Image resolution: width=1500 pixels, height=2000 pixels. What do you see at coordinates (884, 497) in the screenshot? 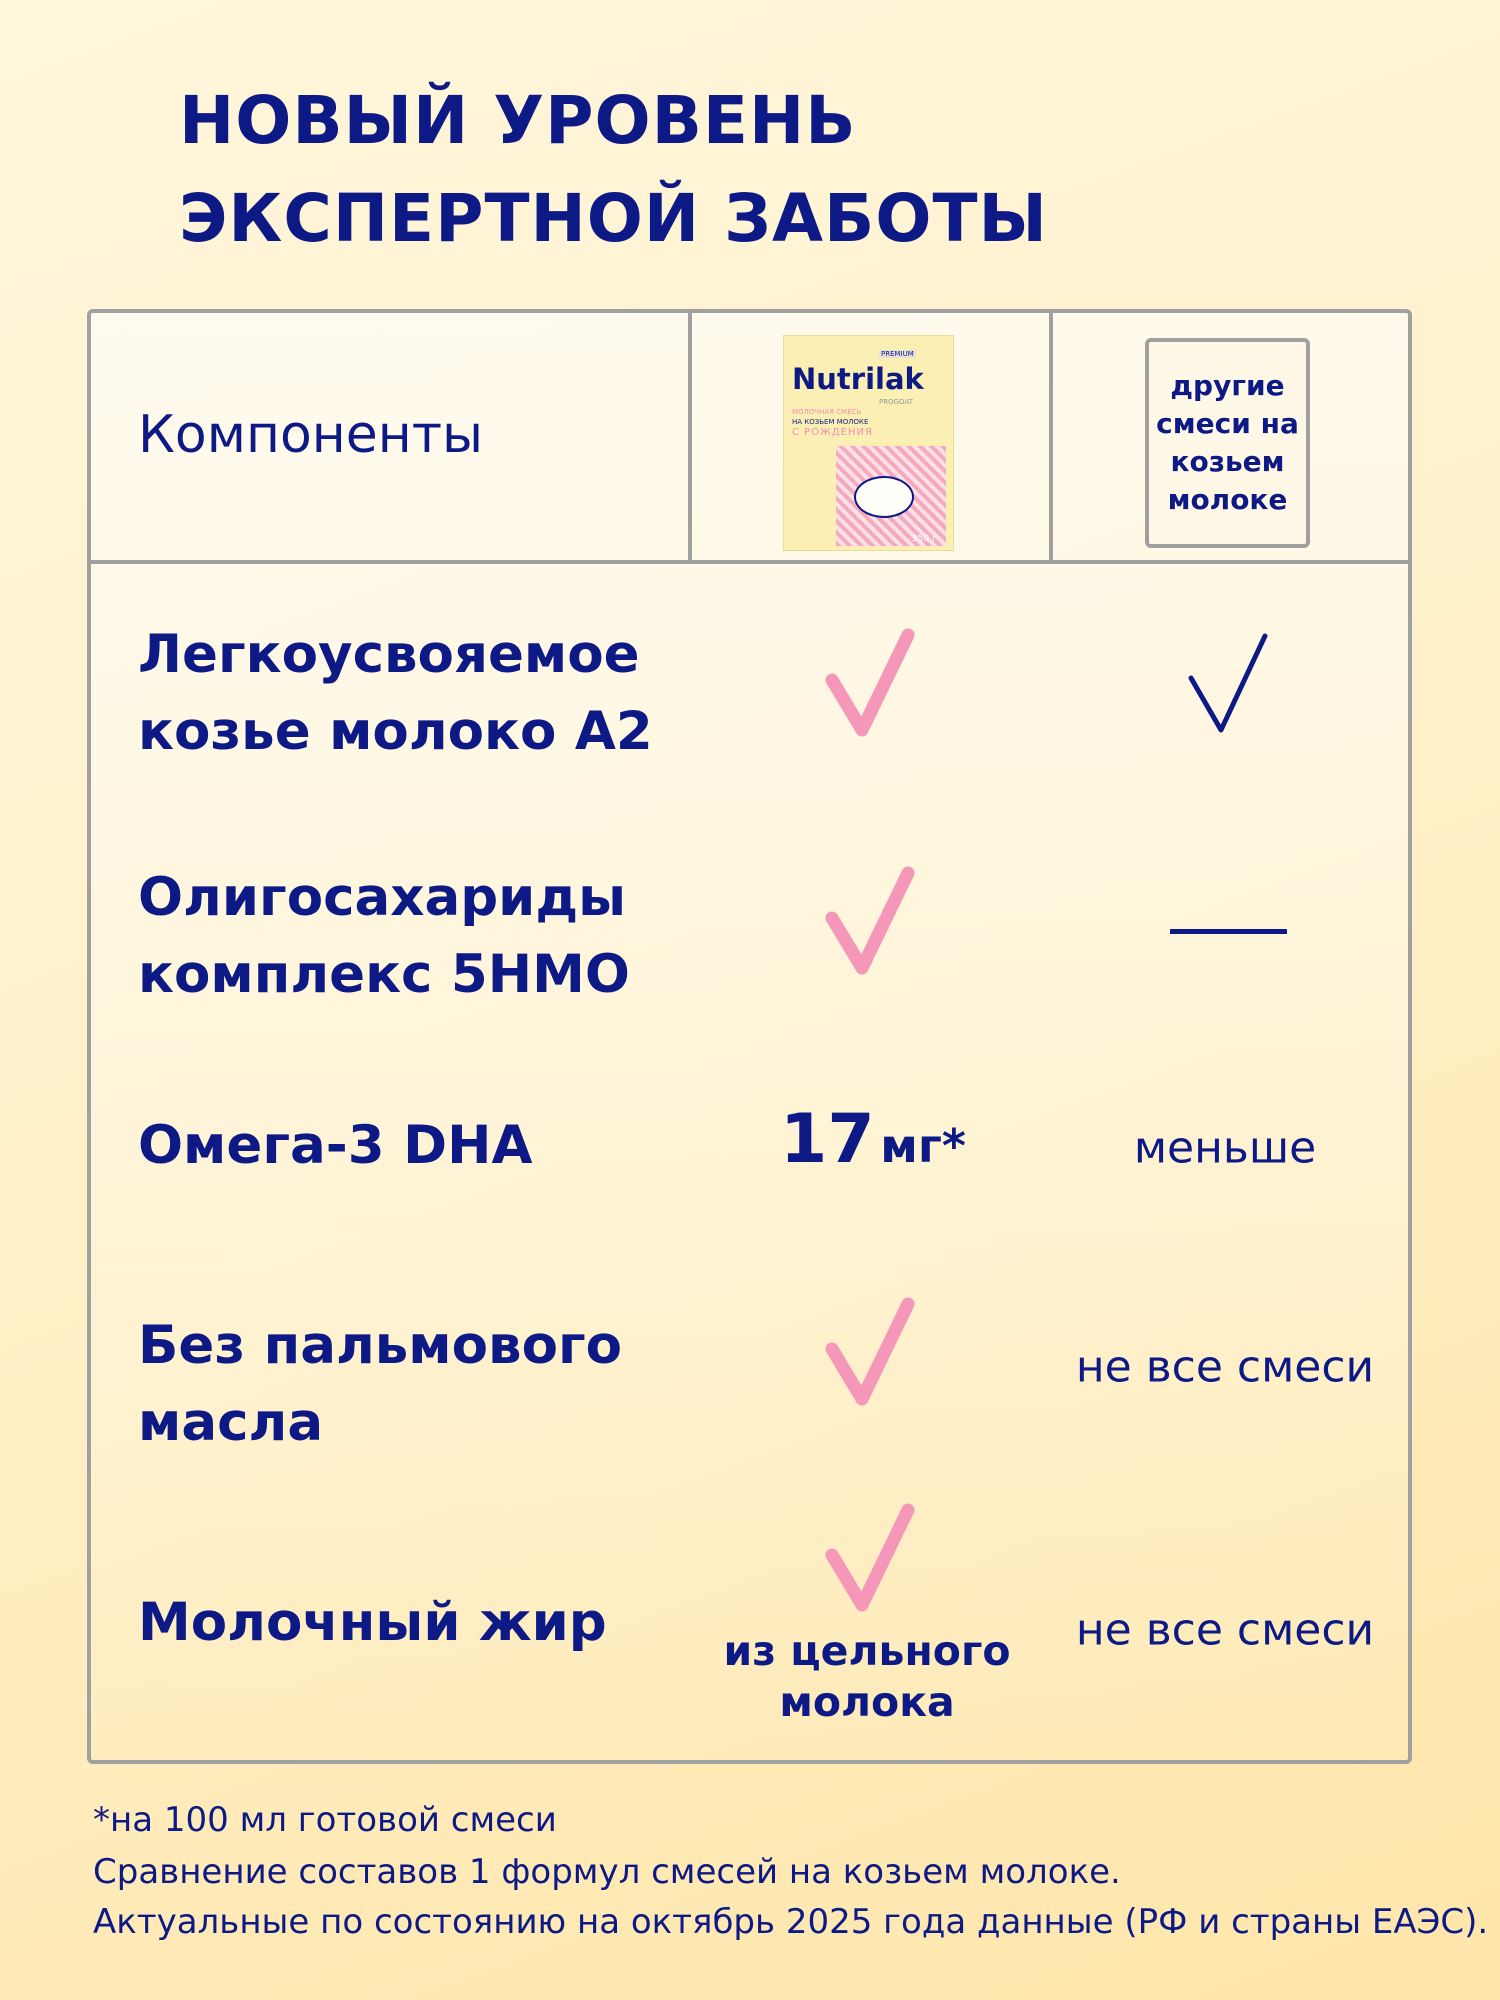
I see `goat-illustration` at bounding box center [884, 497].